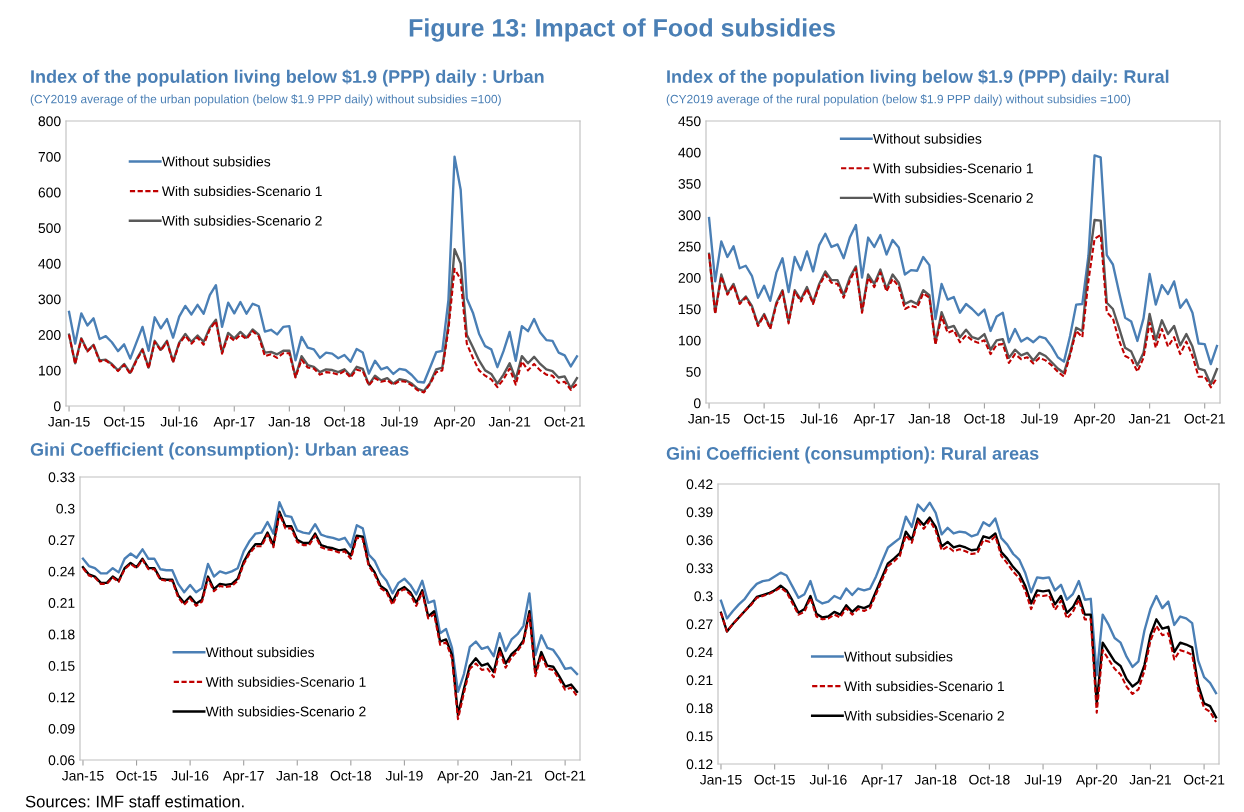 The height and width of the screenshot is (812, 1244). Describe the element at coordinates (699, 484) in the screenshot. I see `y-tick-label: 0.42` at that location.